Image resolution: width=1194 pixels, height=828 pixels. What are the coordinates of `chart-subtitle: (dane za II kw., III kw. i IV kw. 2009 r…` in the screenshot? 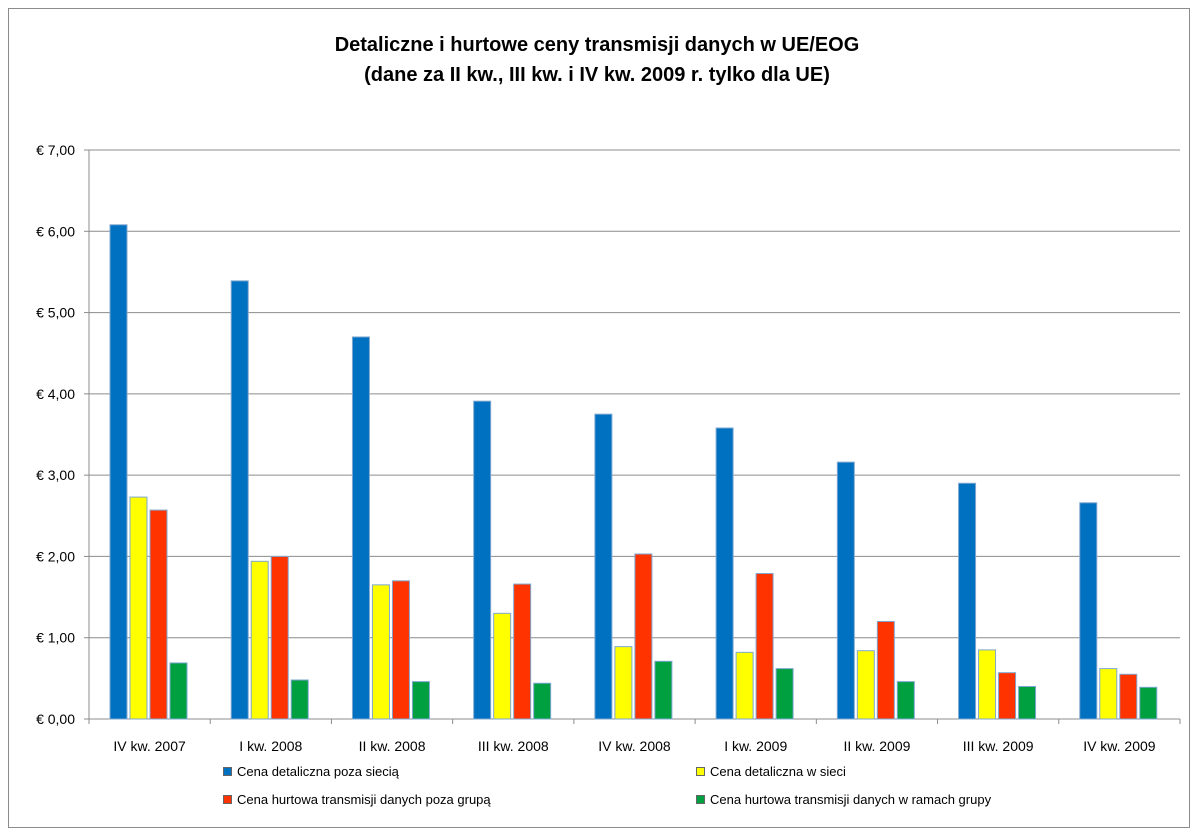 It's located at (597, 75).